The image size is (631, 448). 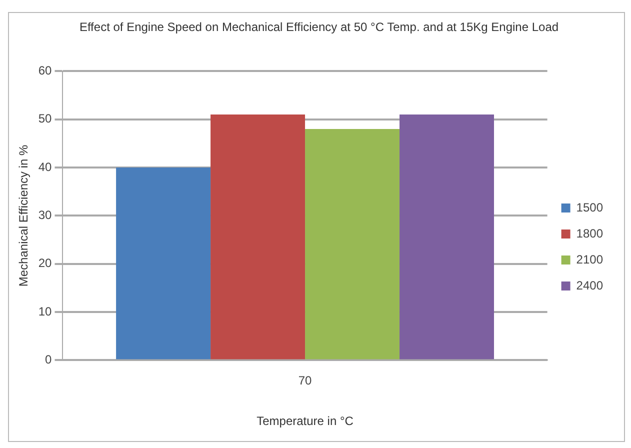 I want to click on y-tick-label: 30, so click(x=45, y=215).